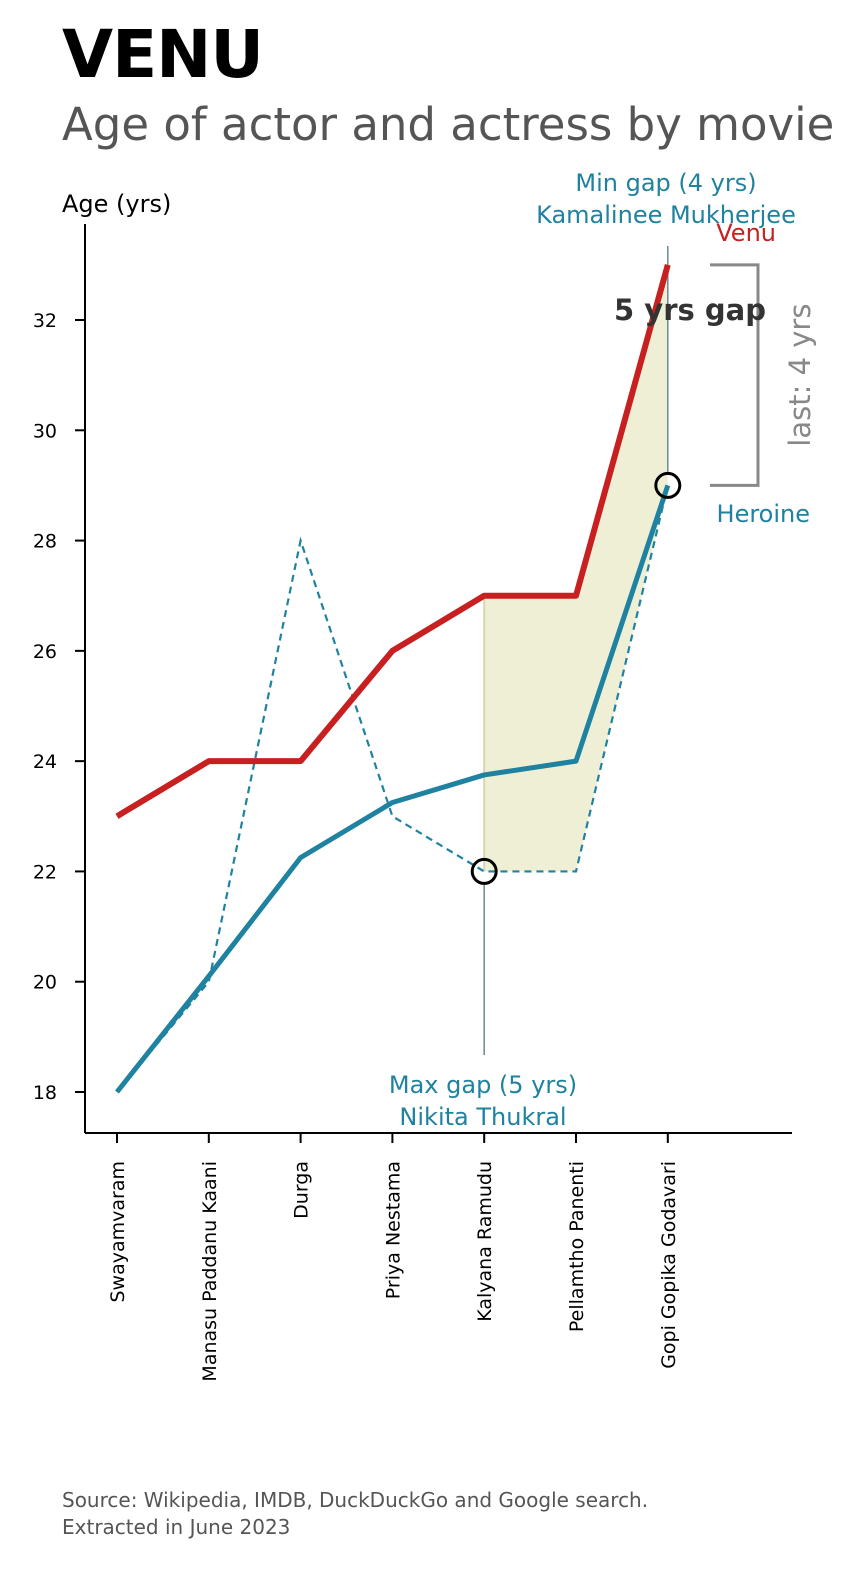 This screenshot has height=1595, width=862. I want to click on y-tick-label: 28, so click(45, 542).